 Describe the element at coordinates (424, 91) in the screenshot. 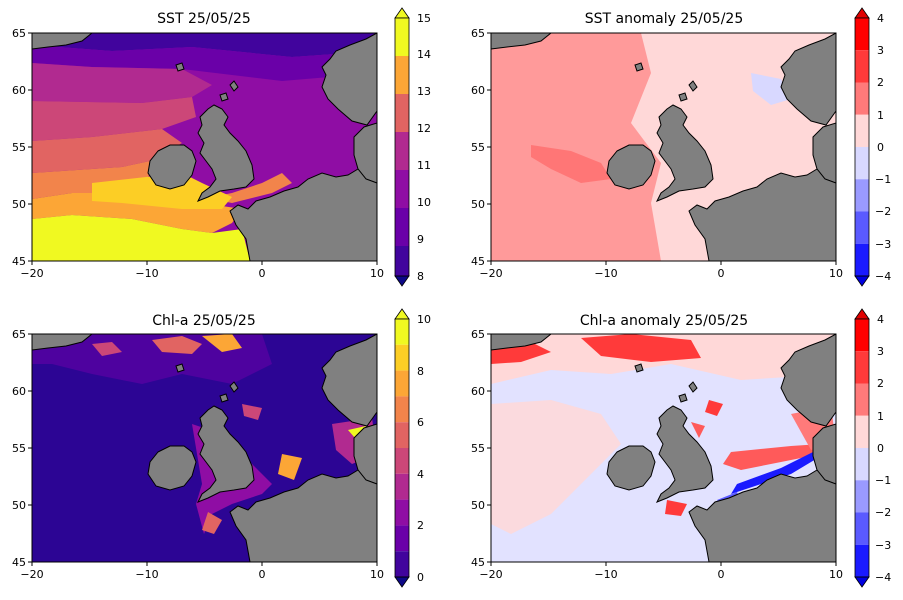

I see `colorbar-label: 13` at that location.